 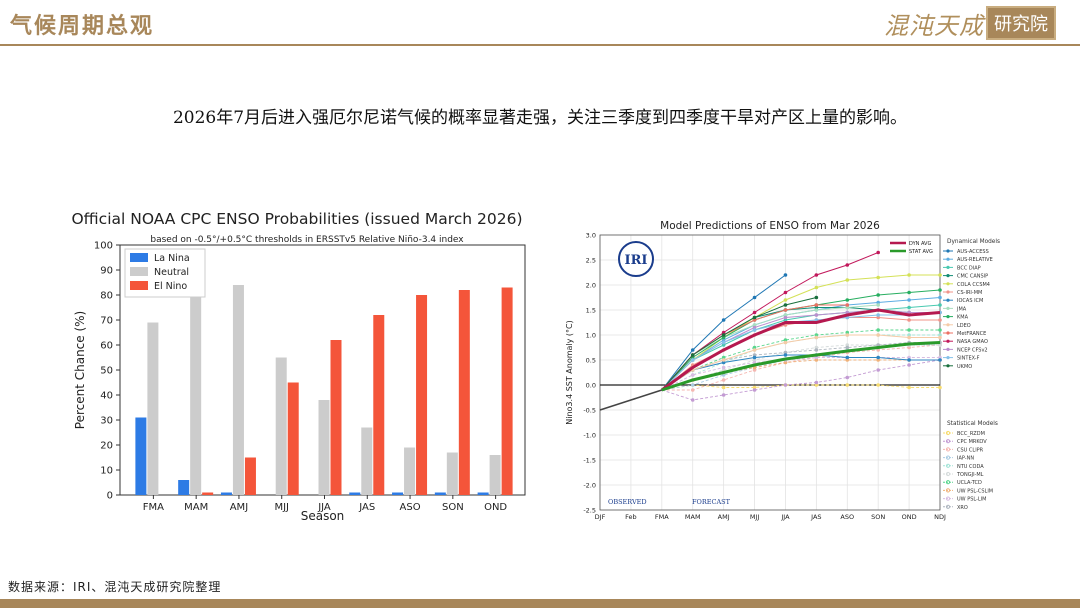 I want to click on legend-swatch, so click(x=139, y=285).